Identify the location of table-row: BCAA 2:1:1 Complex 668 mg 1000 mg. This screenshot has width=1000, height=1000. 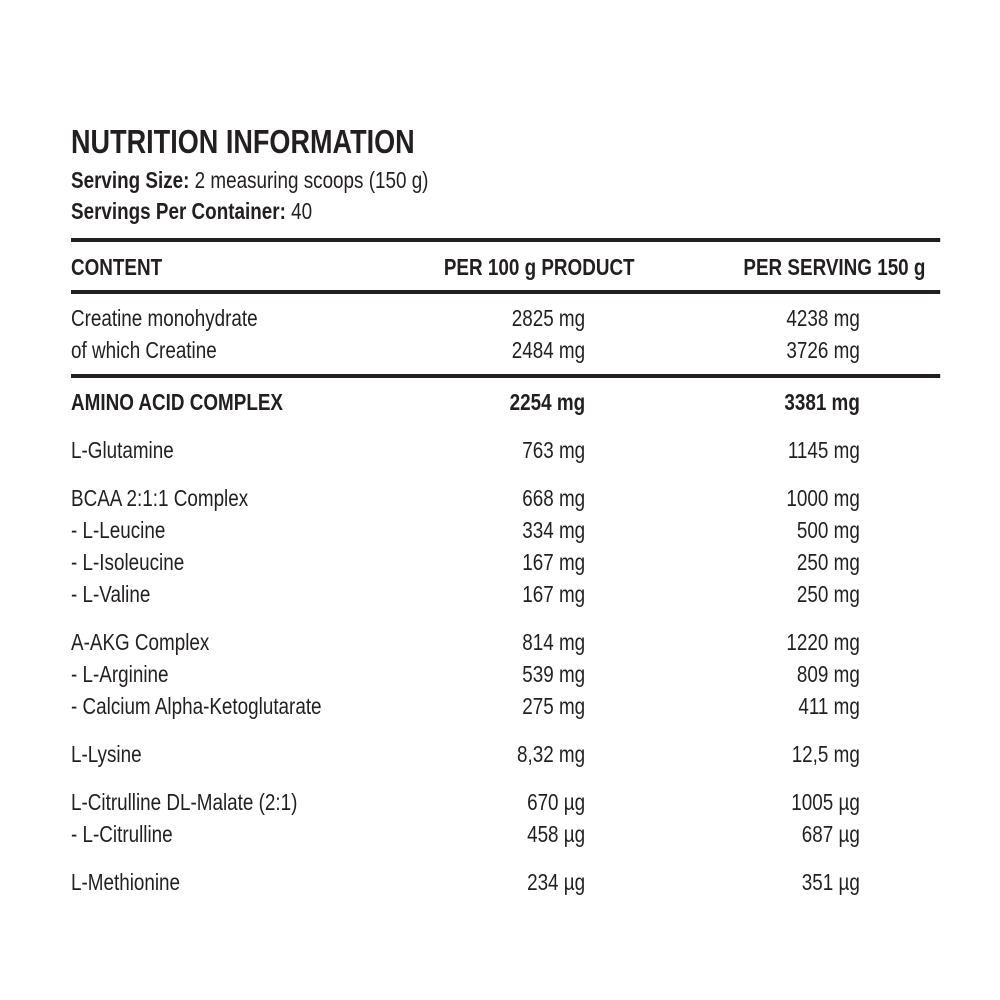
(505, 498).